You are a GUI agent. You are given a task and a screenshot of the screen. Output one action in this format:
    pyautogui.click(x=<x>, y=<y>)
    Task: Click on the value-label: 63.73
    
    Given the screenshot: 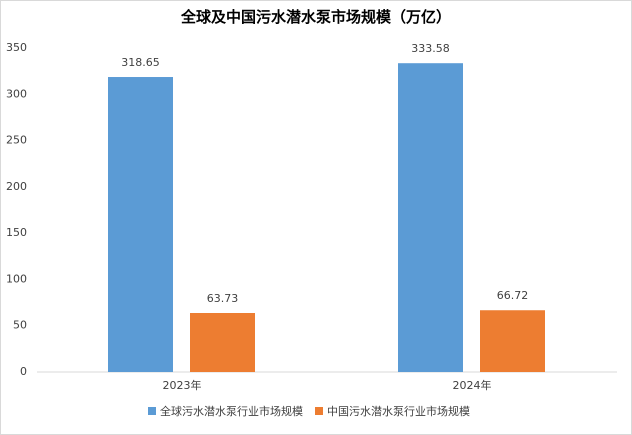 What is the action you would take?
    pyautogui.click(x=223, y=298)
    